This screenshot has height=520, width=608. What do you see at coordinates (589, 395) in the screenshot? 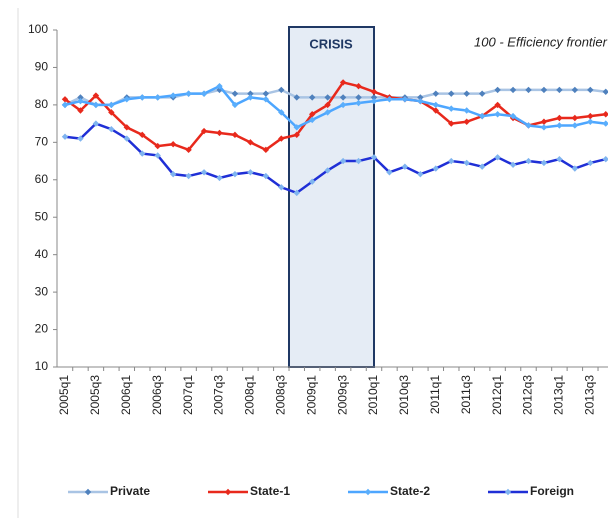
I see `x-tick-label: 2013q3` at bounding box center [589, 395].